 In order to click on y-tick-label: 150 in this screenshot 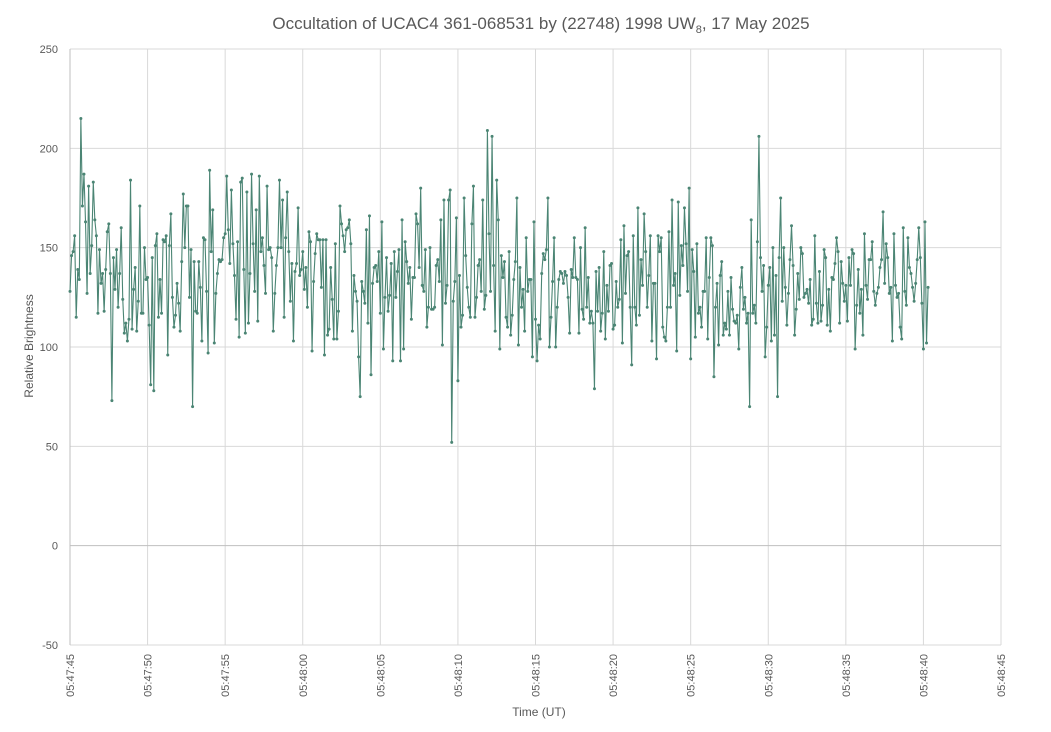, I will do `click(49, 249)`.